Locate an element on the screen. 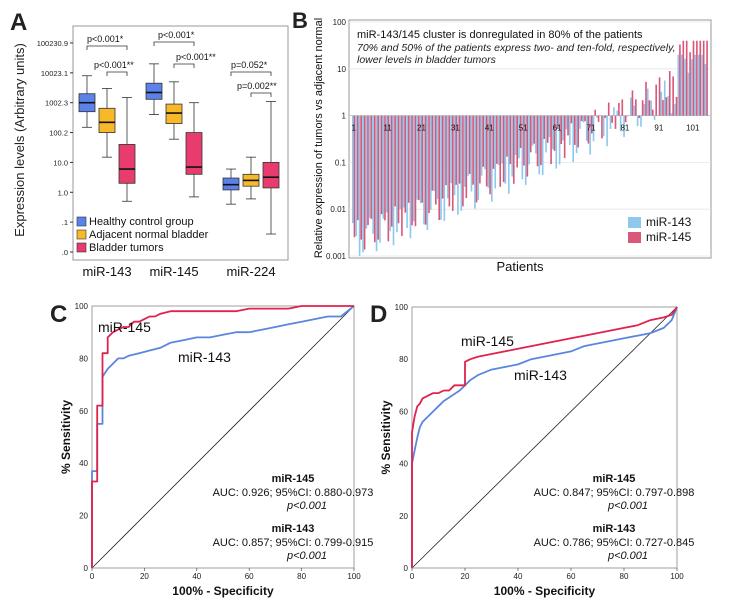 The image size is (739, 614). panel-a-yticks: 100230.9 10023.1 1002.3 100.2 10.0 1.0 .1 .0 is located at coordinates (55, 148).